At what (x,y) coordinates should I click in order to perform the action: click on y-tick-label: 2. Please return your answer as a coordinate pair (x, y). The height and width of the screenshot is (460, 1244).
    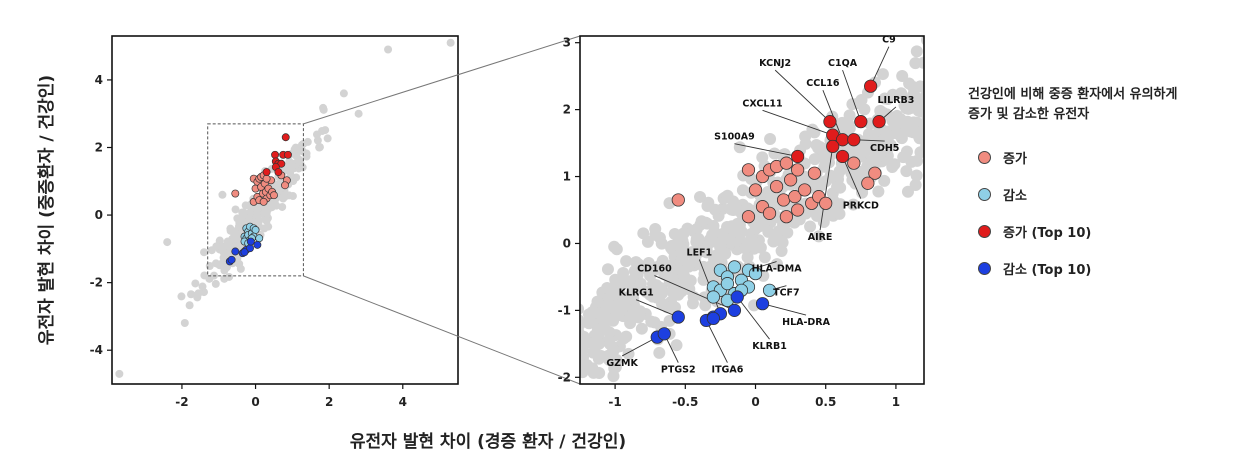
    Looking at the image, I should click on (99, 147).